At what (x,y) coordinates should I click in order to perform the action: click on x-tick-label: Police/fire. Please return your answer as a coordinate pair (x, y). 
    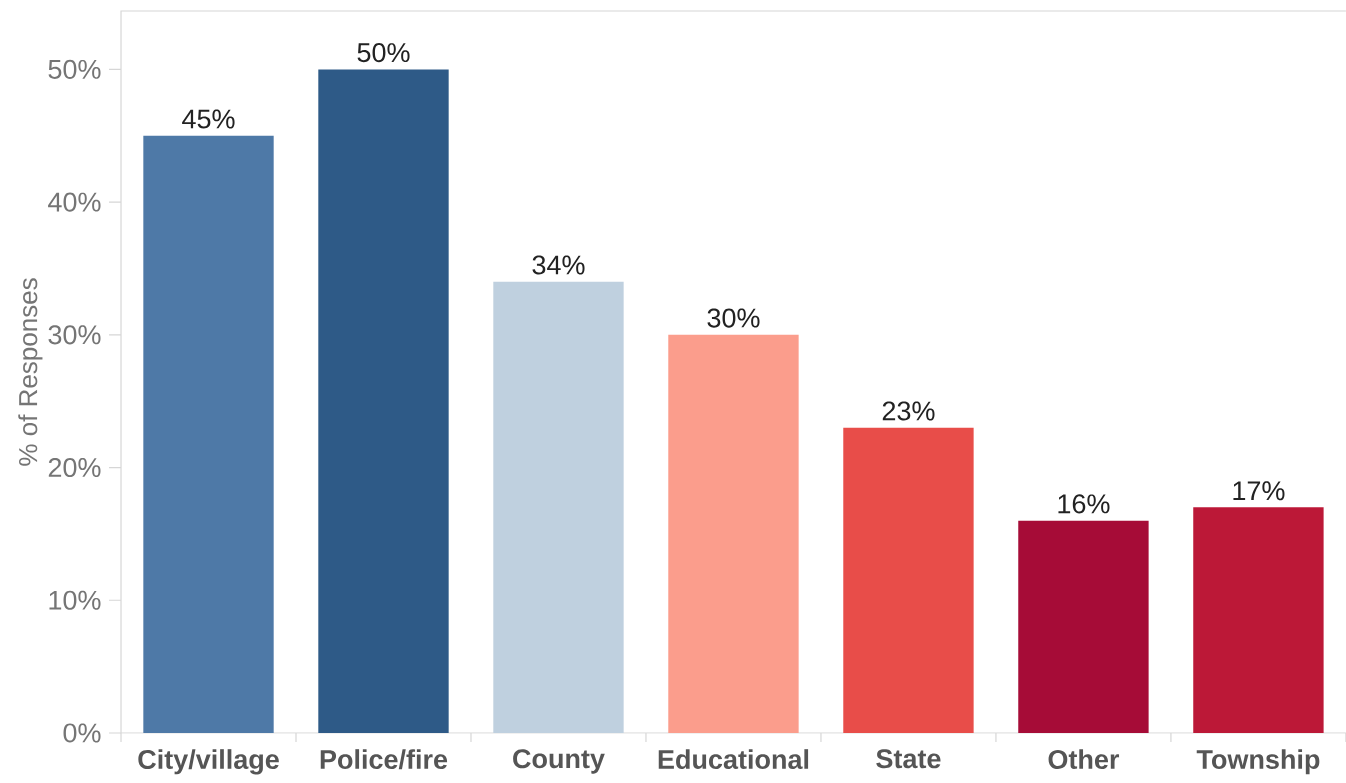
    Looking at the image, I should click on (384, 759).